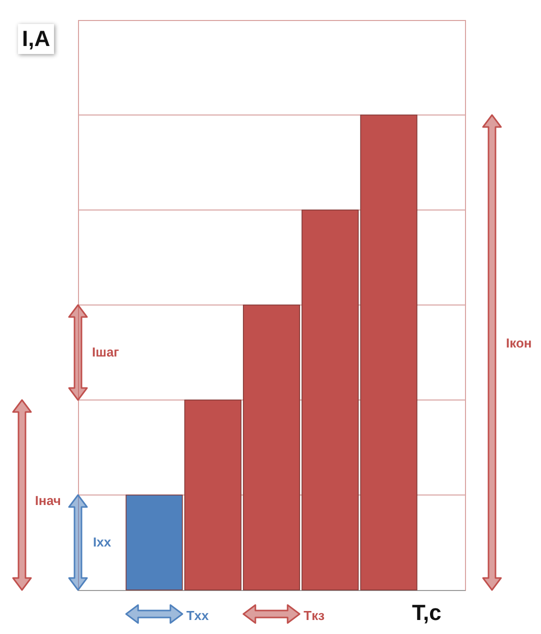  I want to click on x-axis-title: T,c, so click(427, 613).